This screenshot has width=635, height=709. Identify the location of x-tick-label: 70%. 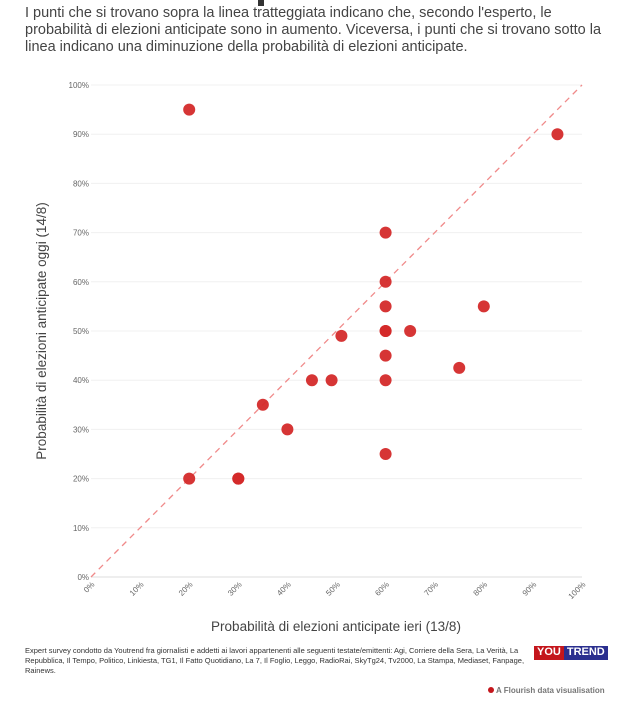
(431, 589).